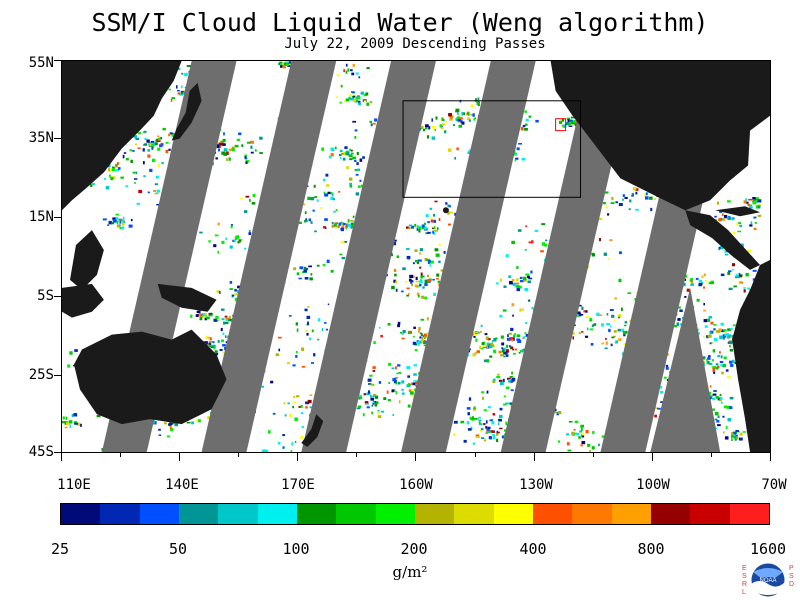 This screenshot has width=800, height=600. Describe the element at coordinates (415, 44) in the screenshot. I see `map-subtitle: July 22, 2009 Descending Passes` at that location.